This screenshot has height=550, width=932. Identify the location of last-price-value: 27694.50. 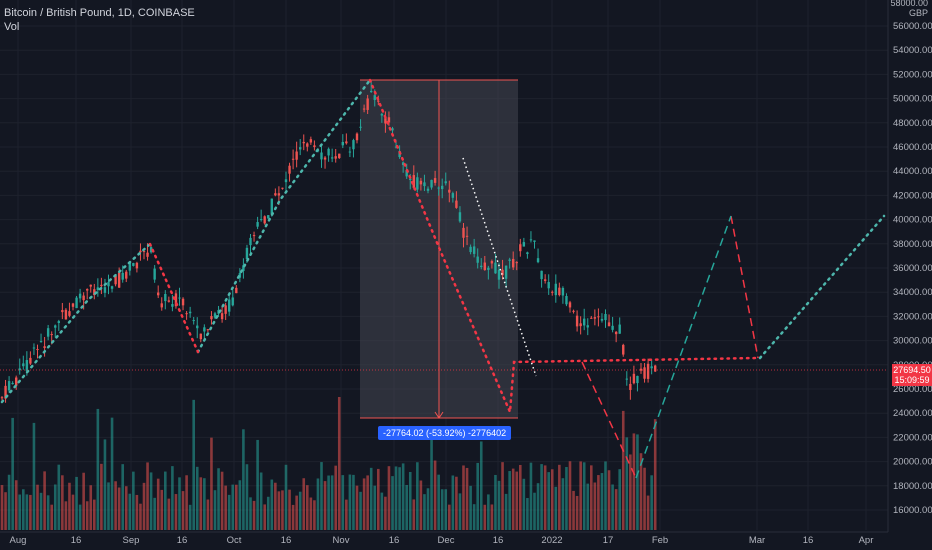
(912, 370).